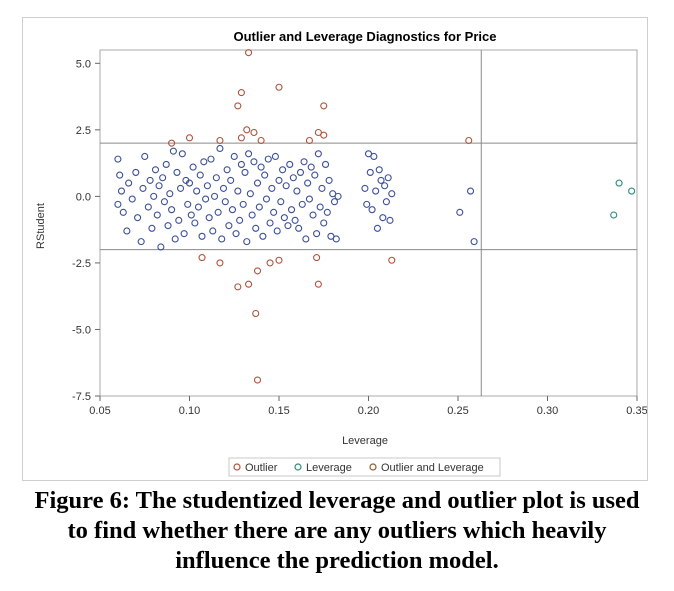 The image size is (674, 591). Describe the element at coordinates (337, 560) in the screenshot. I see `caption-line-3: influence the prediction model.` at that location.